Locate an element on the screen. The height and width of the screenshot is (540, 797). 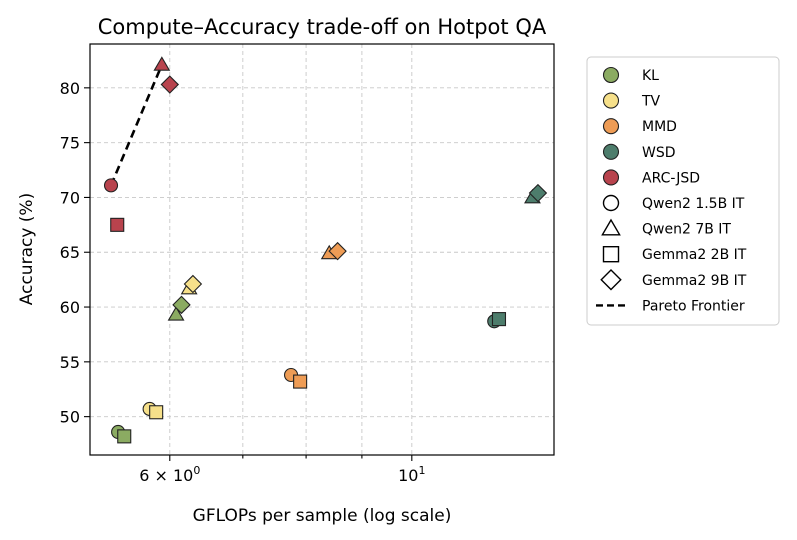
legend-label-mmd: MMD is located at coordinates (659, 127).